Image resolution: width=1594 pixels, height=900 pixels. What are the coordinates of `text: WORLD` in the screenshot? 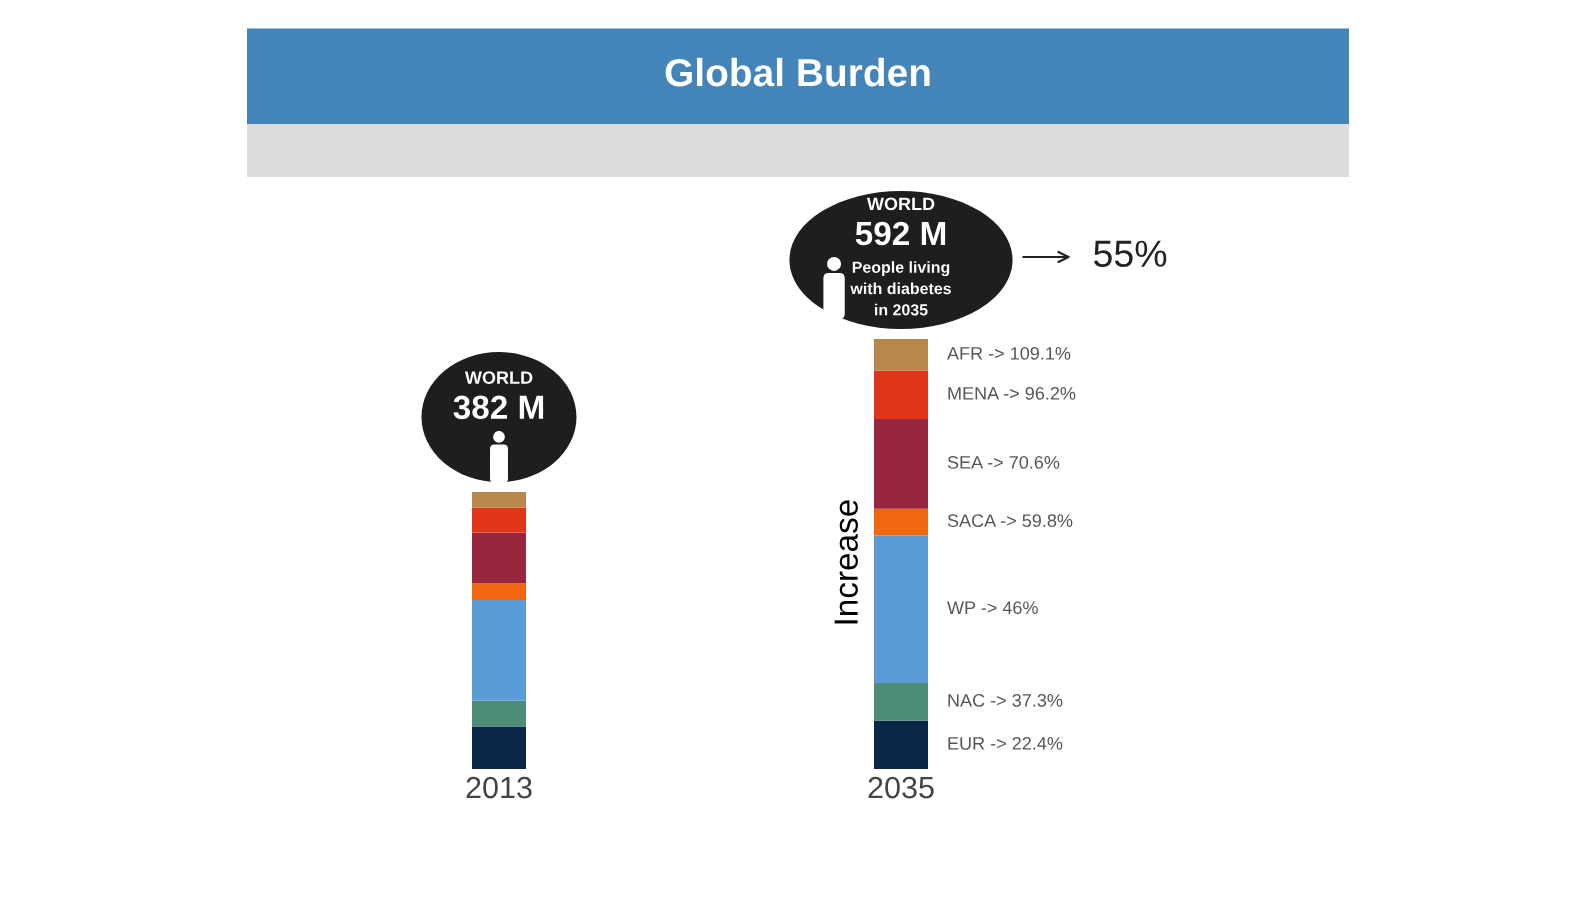 It's located at (900, 204).